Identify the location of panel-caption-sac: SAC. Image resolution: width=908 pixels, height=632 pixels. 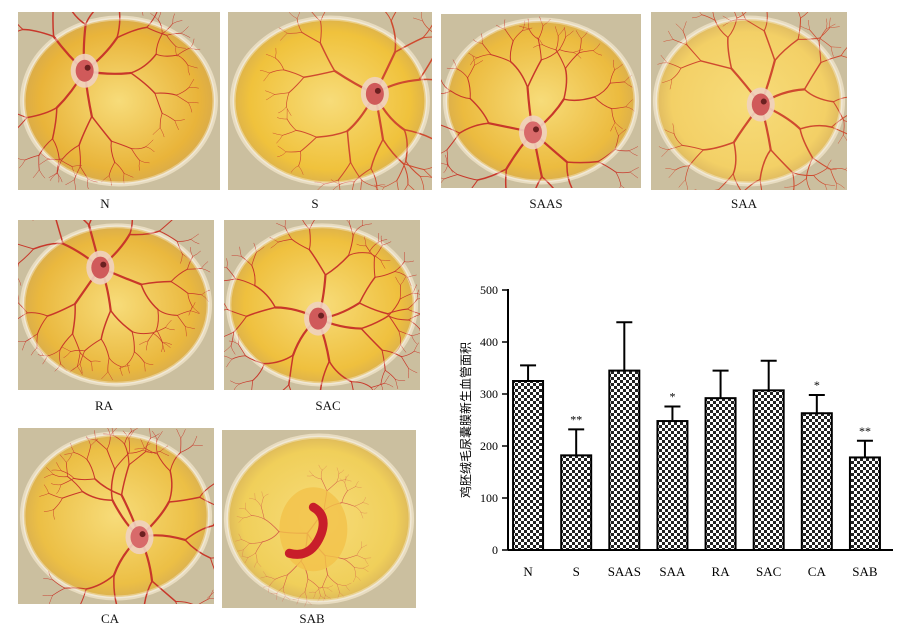
(328, 405).